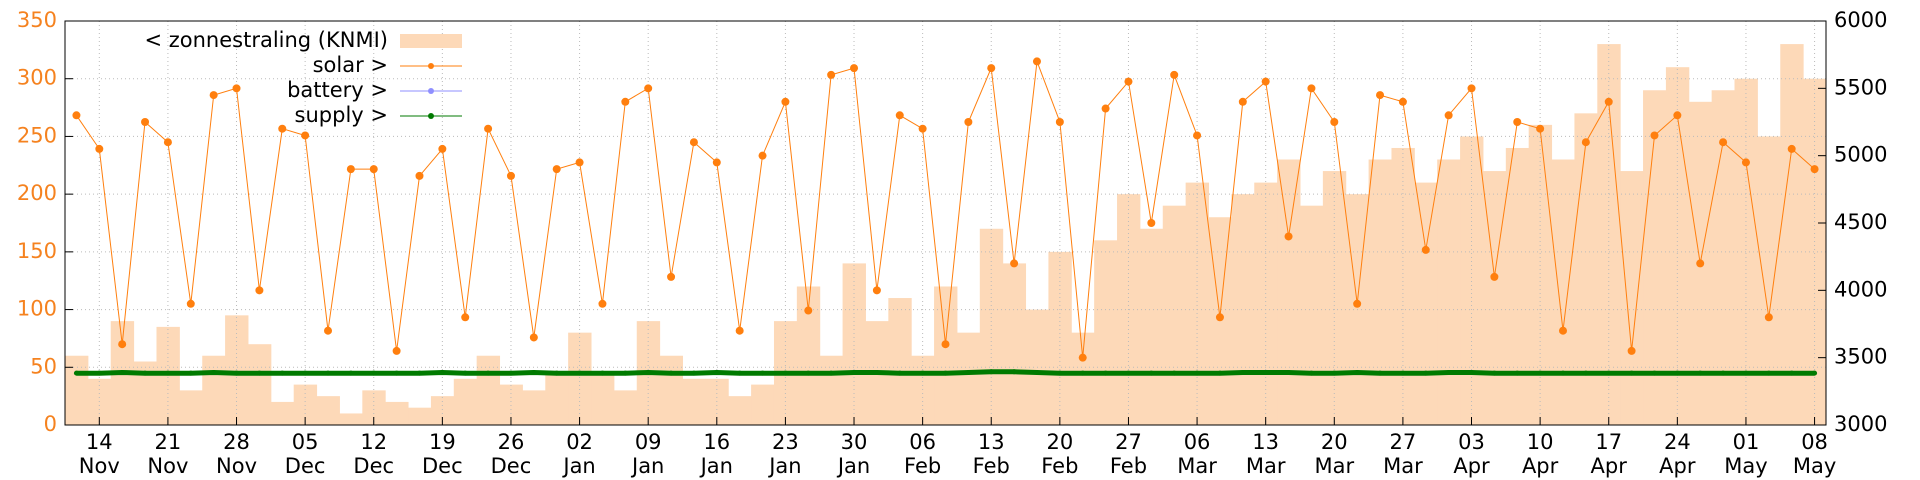 The width and height of the screenshot is (1920, 480). Describe the element at coordinates (991, 454) in the screenshot. I see `x-tick-label: 13 Feb` at that location.